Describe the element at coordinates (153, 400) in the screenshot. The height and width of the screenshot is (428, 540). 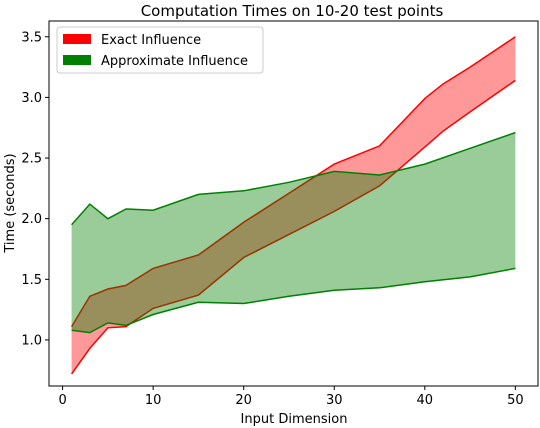
I see `x-tick-label: 10` at that location.